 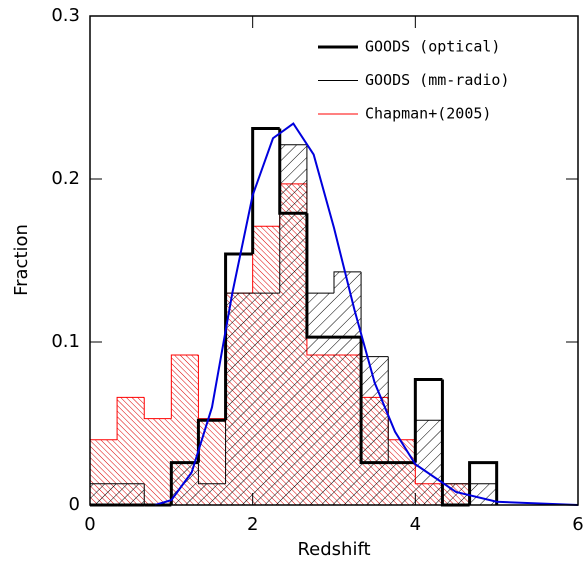 I want to click on x-tick-label: 4, so click(x=415, y=524).